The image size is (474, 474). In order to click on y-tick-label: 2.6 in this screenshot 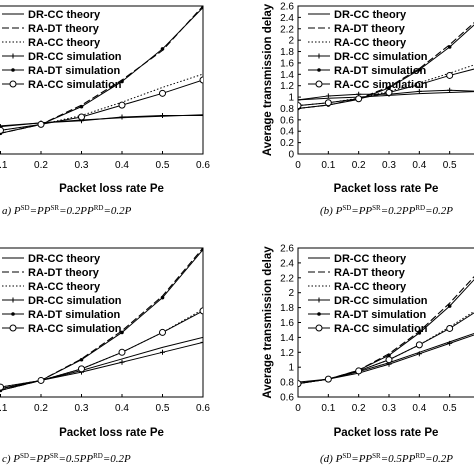, I will do `click(287, 7)`.